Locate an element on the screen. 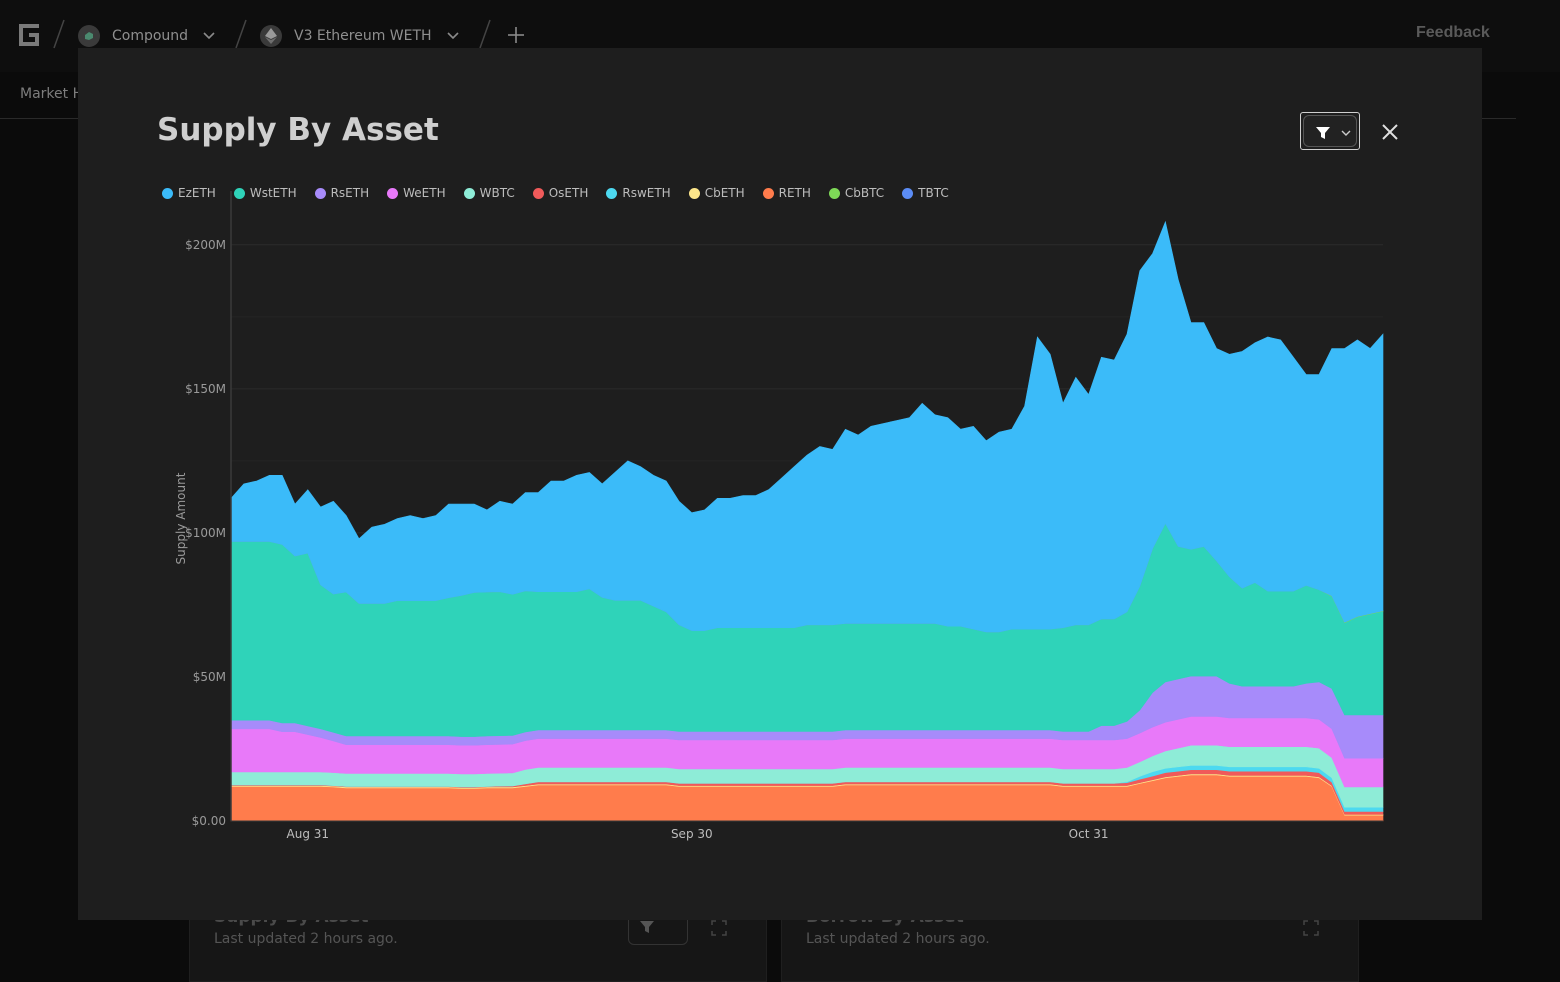 The height and width of the screenshot is (982, 1560). legend-label: RETH is located at coordinates (794, 193).